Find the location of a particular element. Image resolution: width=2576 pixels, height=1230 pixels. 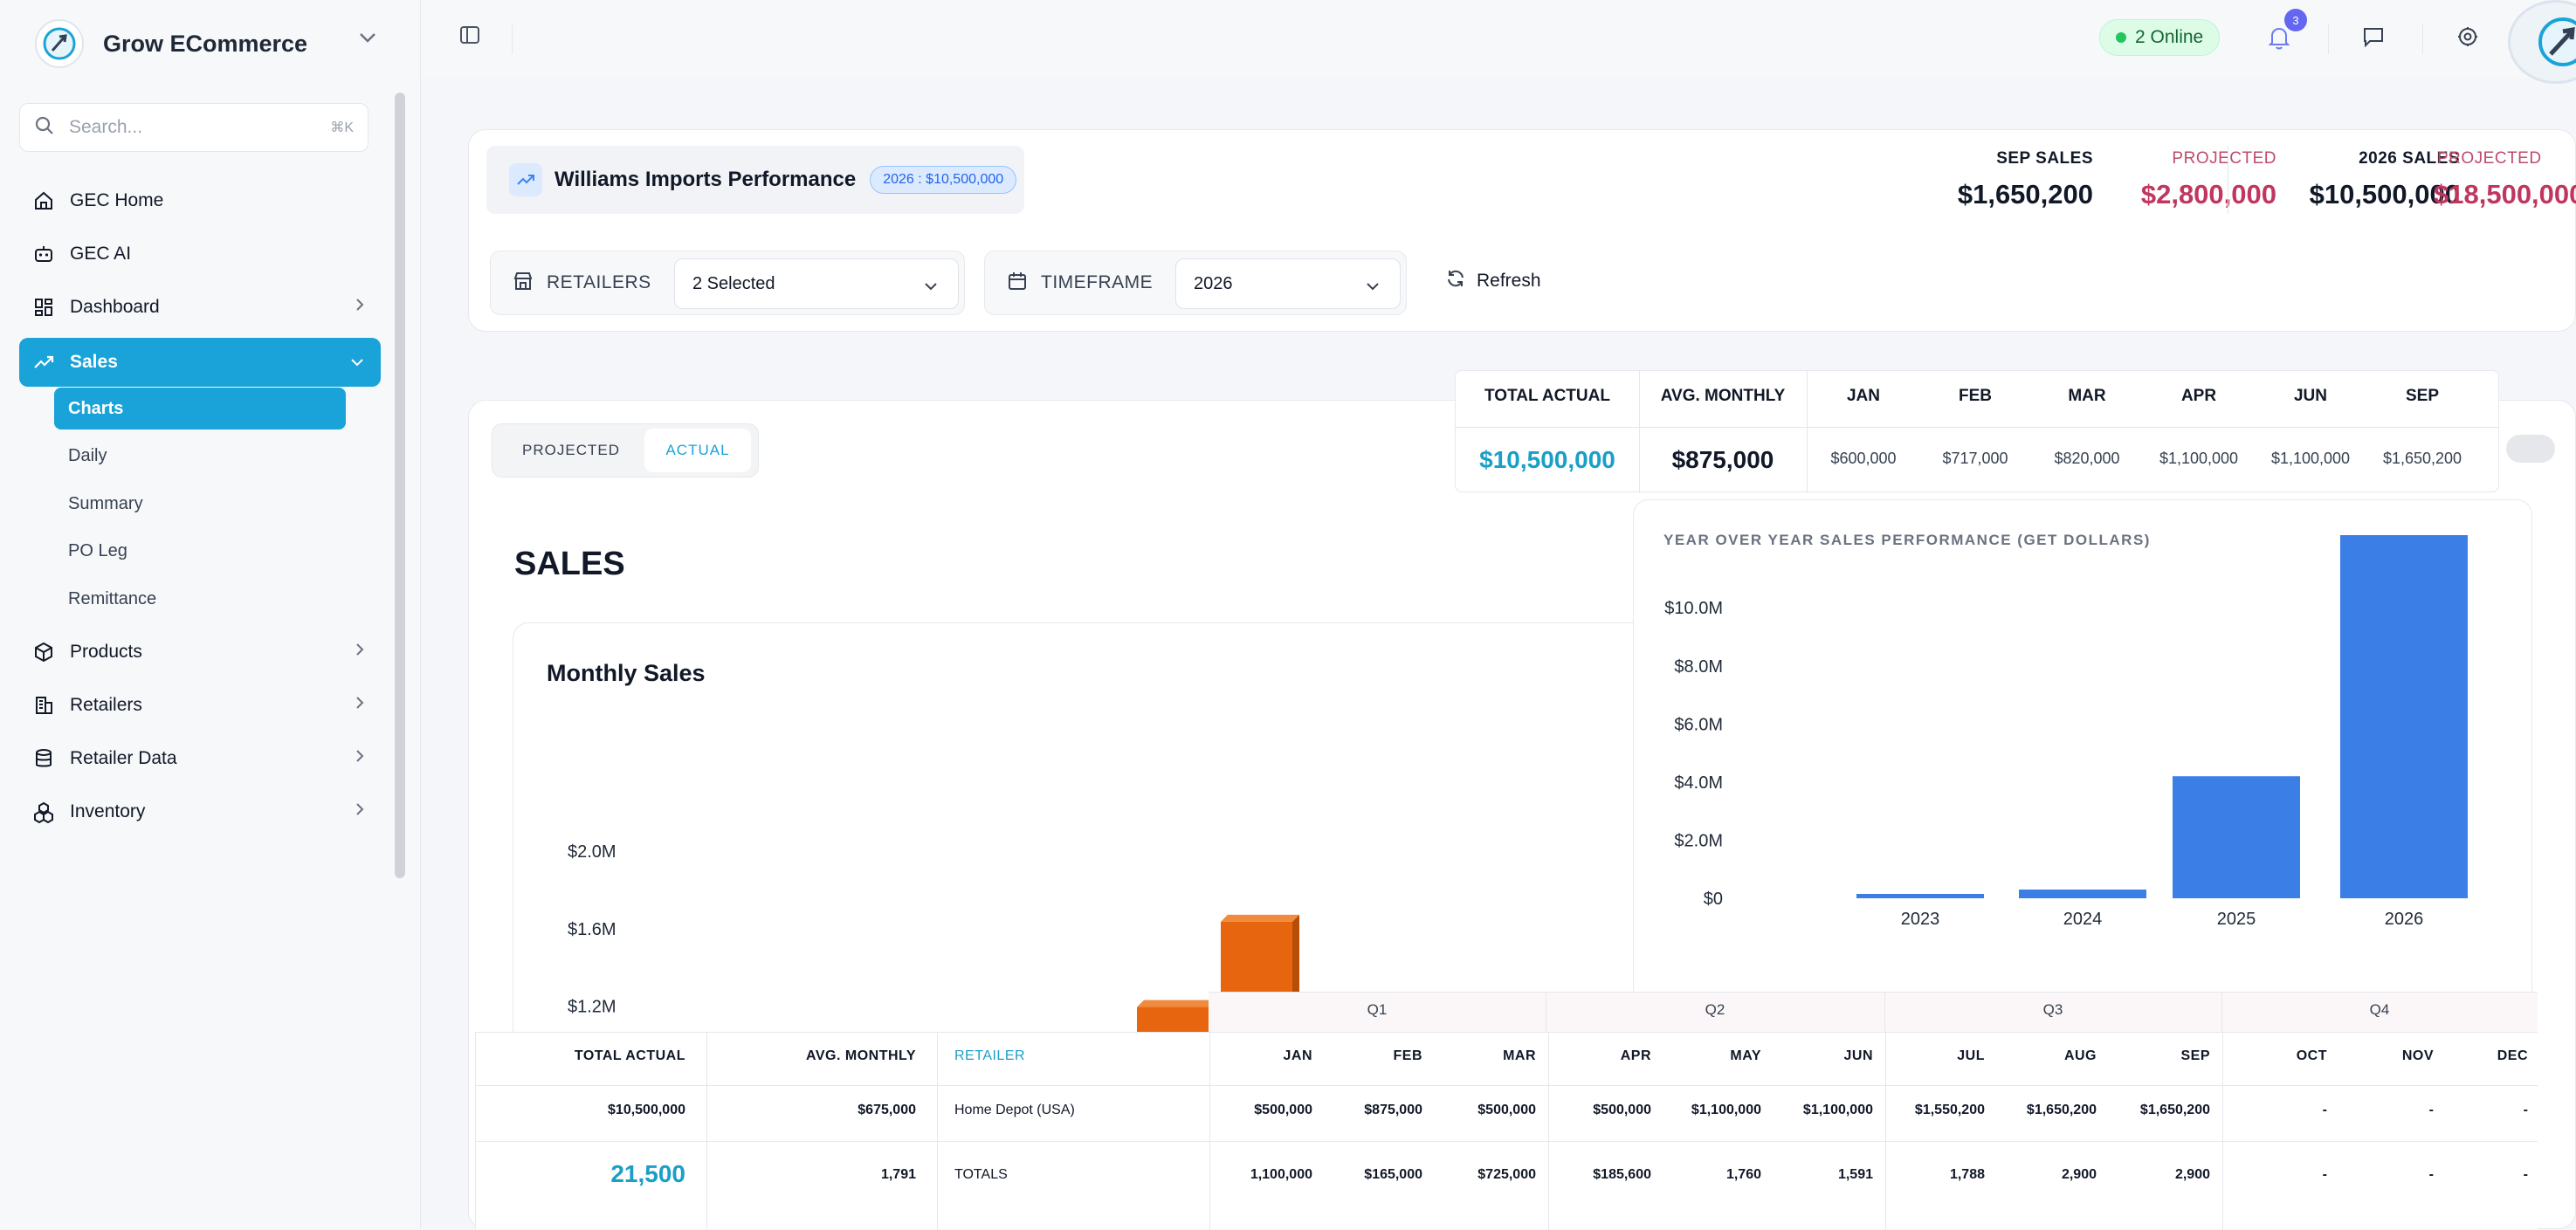

table-header-cell: MAR is located at coordinates (1519, 1055).